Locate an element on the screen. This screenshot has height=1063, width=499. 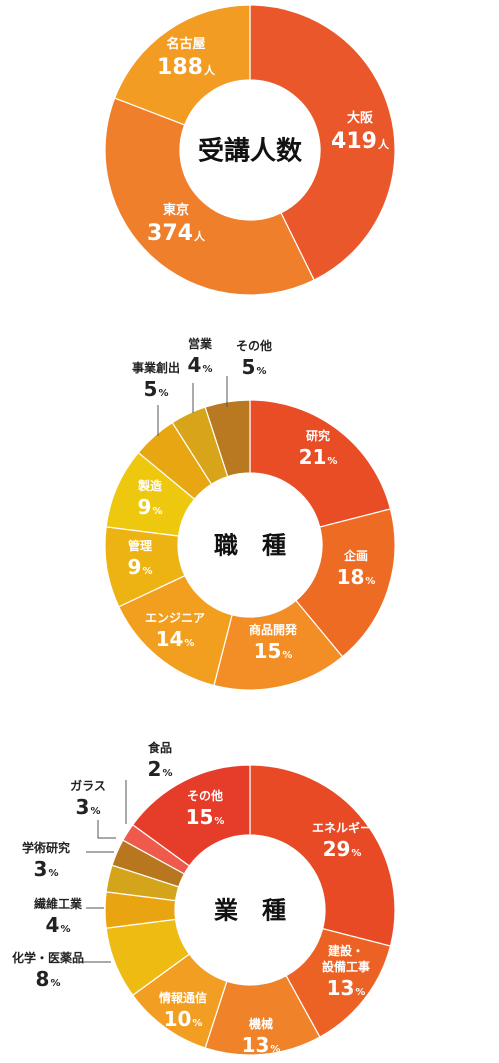
category-label-1-4: 管理 is located at coordinates (140, 545).